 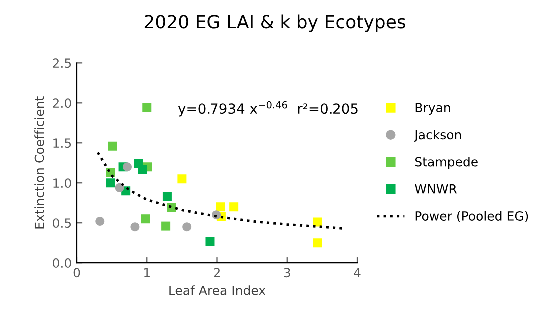 I want to click on chart-title: 2020 EG LAI & k by Ecotypes, so click(x=275, y=23).